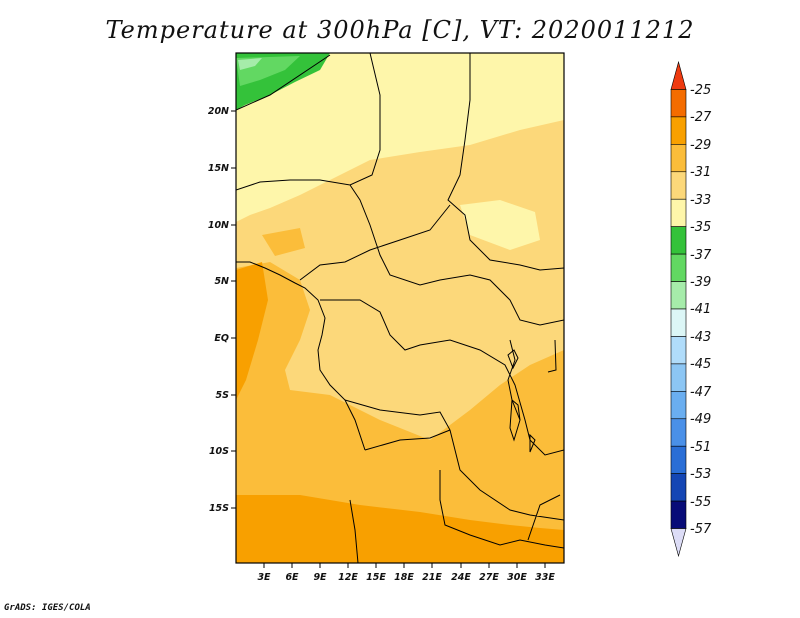  I want to click on lat-label: 10S, so click(219, 451).